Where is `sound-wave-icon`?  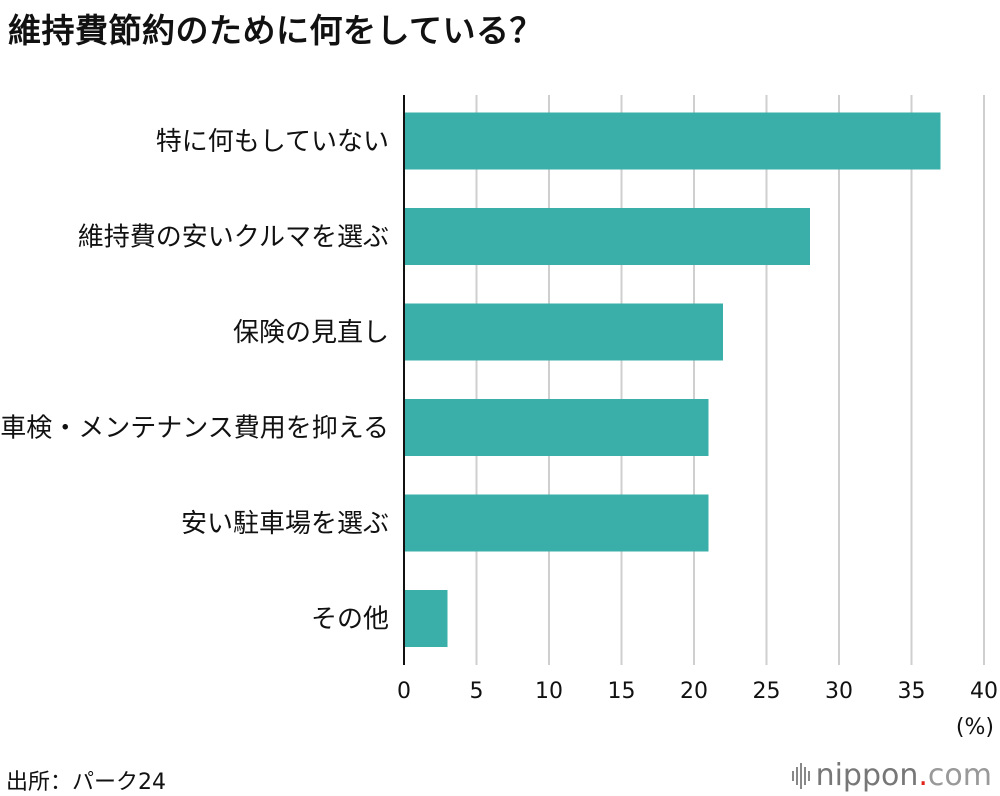 sound-wave-icon is located at coordinates (800, 775).